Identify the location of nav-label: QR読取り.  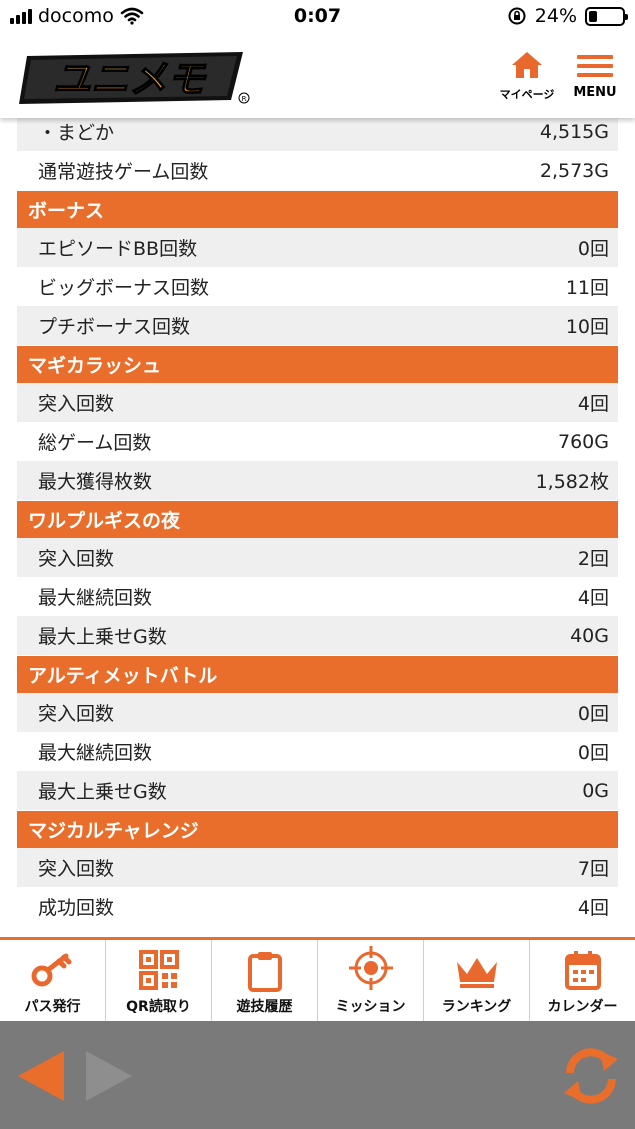
(158, 1007).